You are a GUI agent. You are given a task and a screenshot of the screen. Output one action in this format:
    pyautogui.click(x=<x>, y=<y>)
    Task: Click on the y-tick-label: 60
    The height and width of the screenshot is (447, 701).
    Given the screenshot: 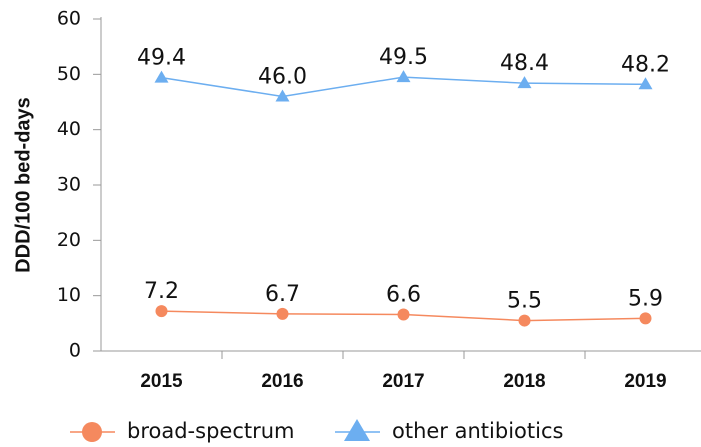 What is the action you would take?
    pyautogui.click(x=69, y=19)
    